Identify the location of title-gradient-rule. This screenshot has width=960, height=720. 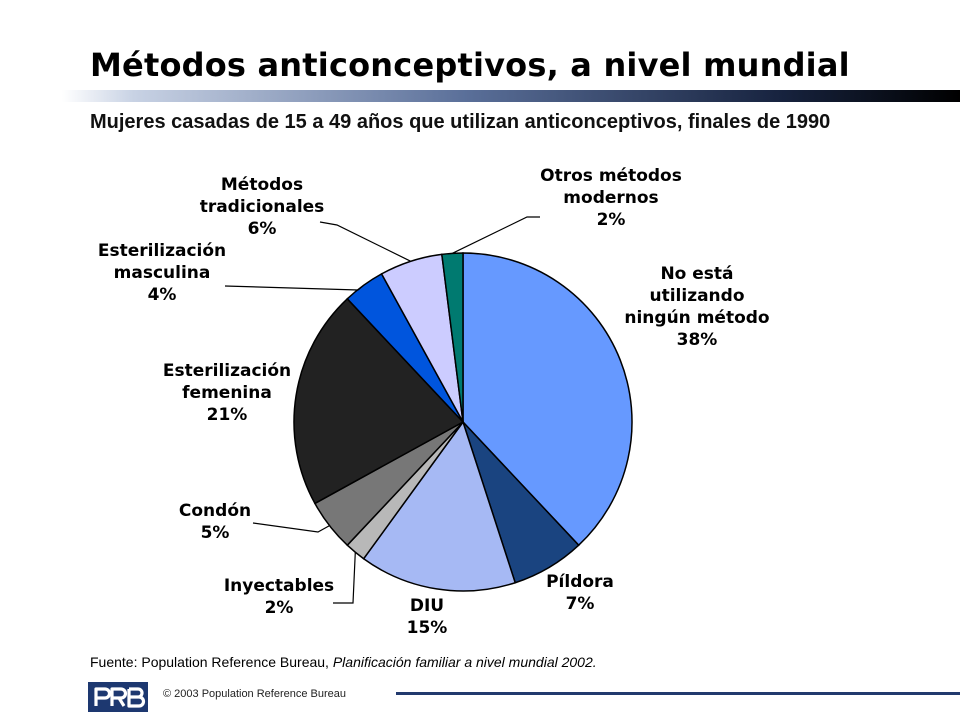
(511, 96).